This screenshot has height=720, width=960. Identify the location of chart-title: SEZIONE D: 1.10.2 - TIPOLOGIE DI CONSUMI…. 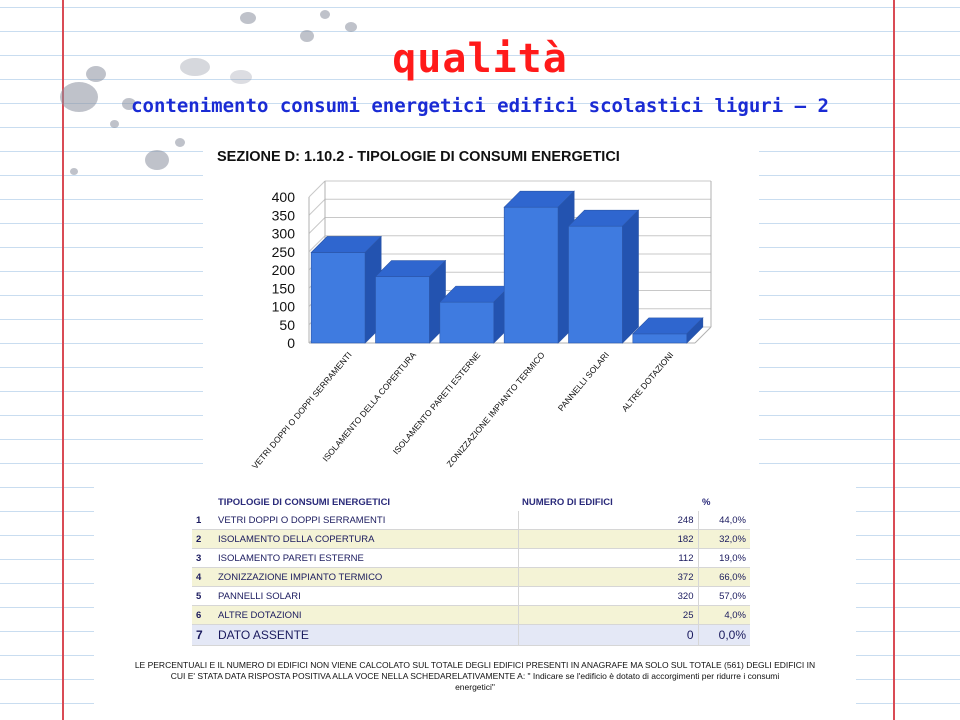
(418, 157).